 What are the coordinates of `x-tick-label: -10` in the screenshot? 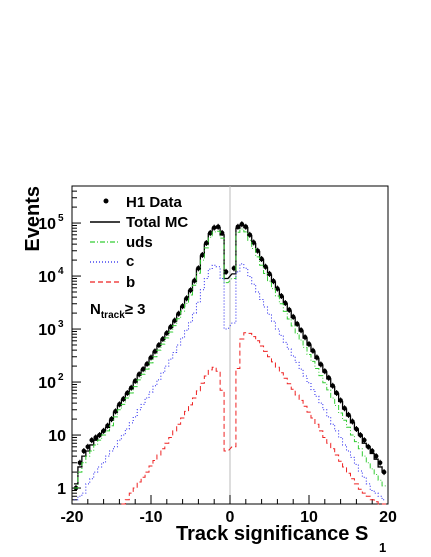 It's located at (150, 517).